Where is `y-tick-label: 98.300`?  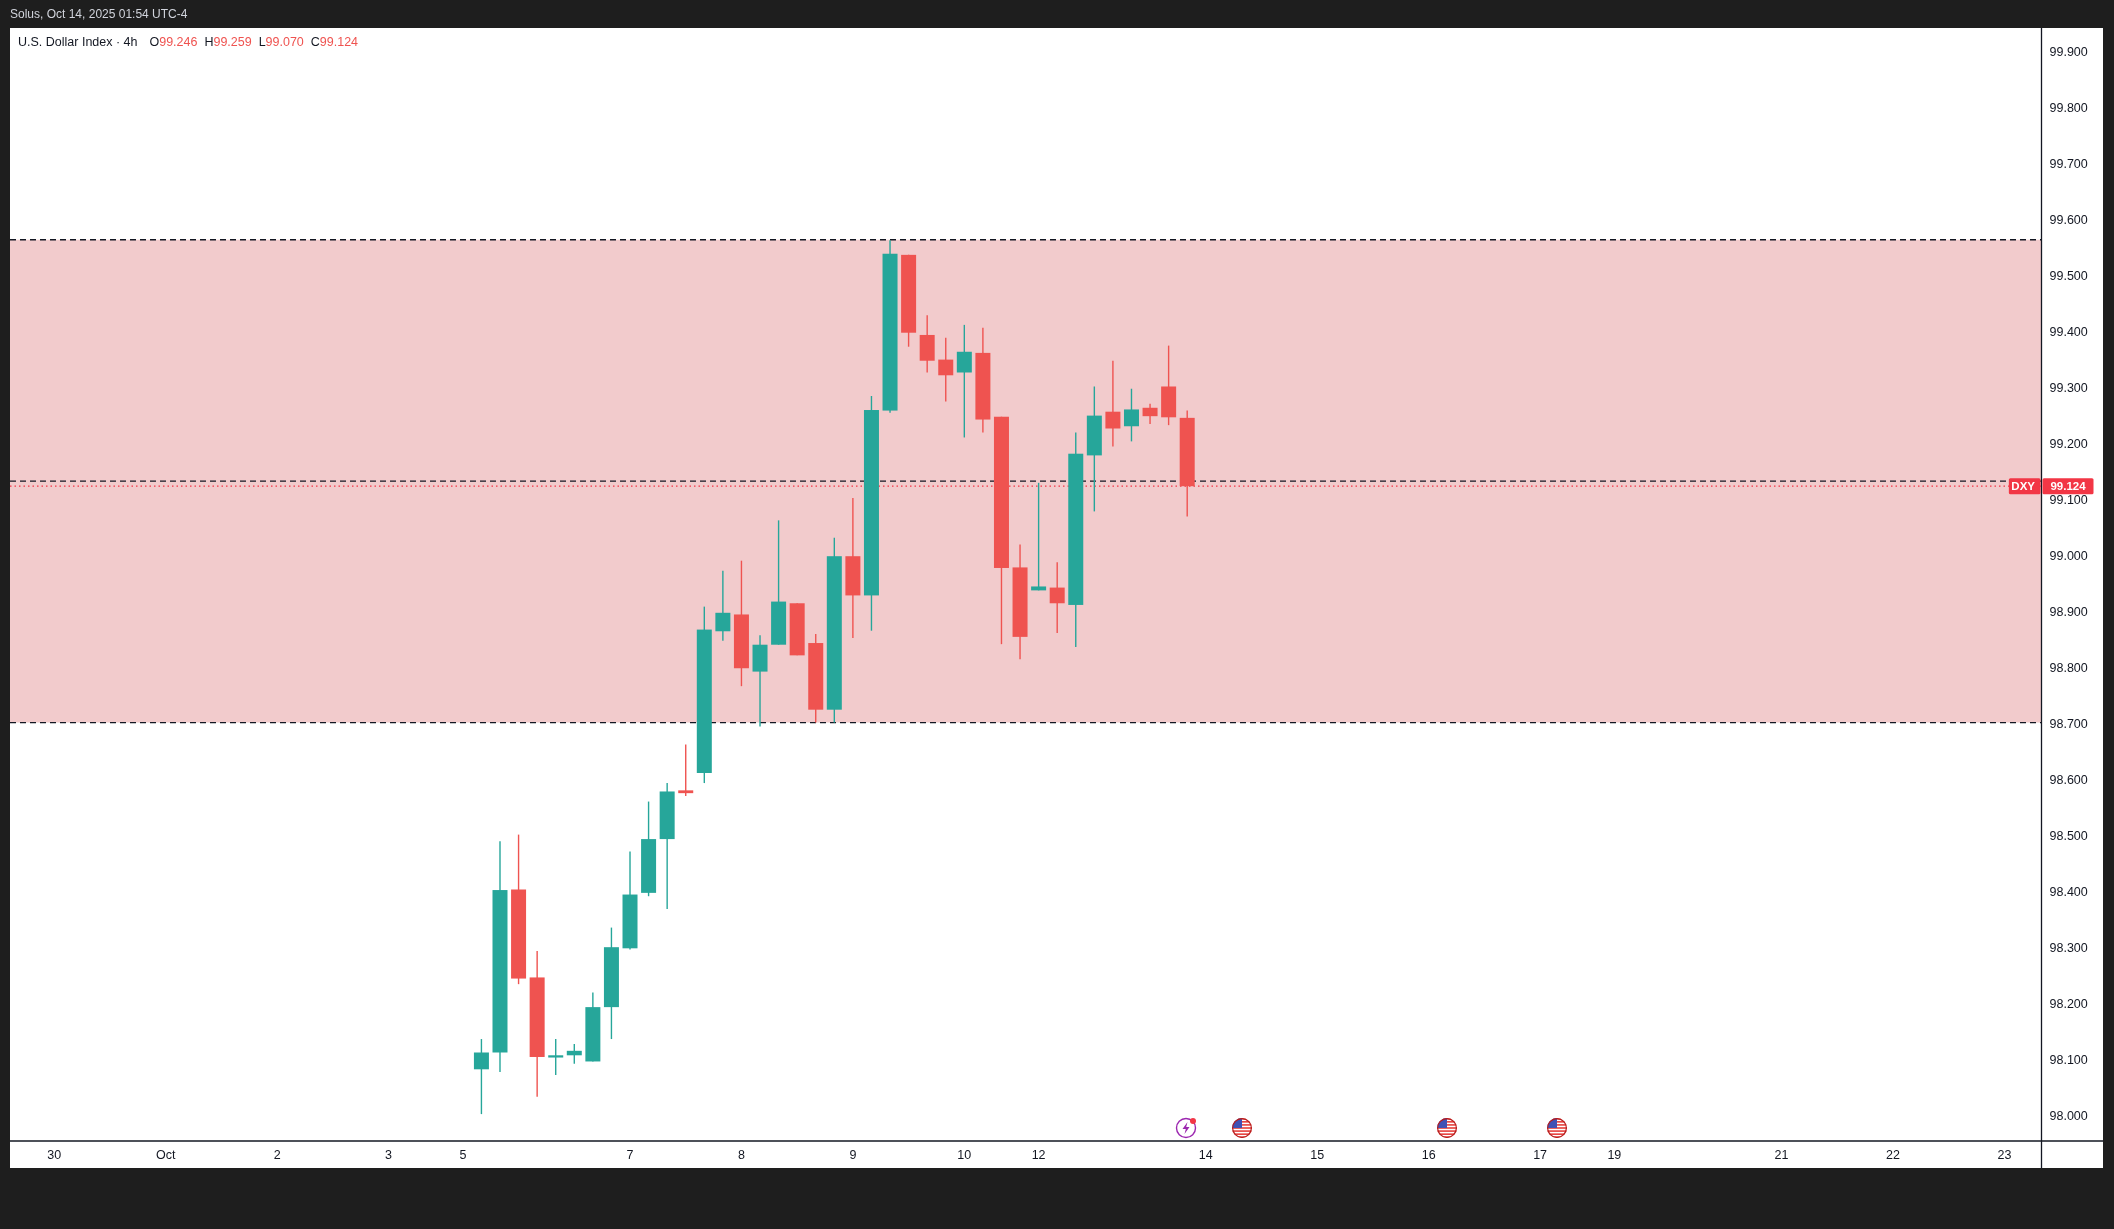 y-tick-label: 98.300 is located at coordinates (2068, 947).